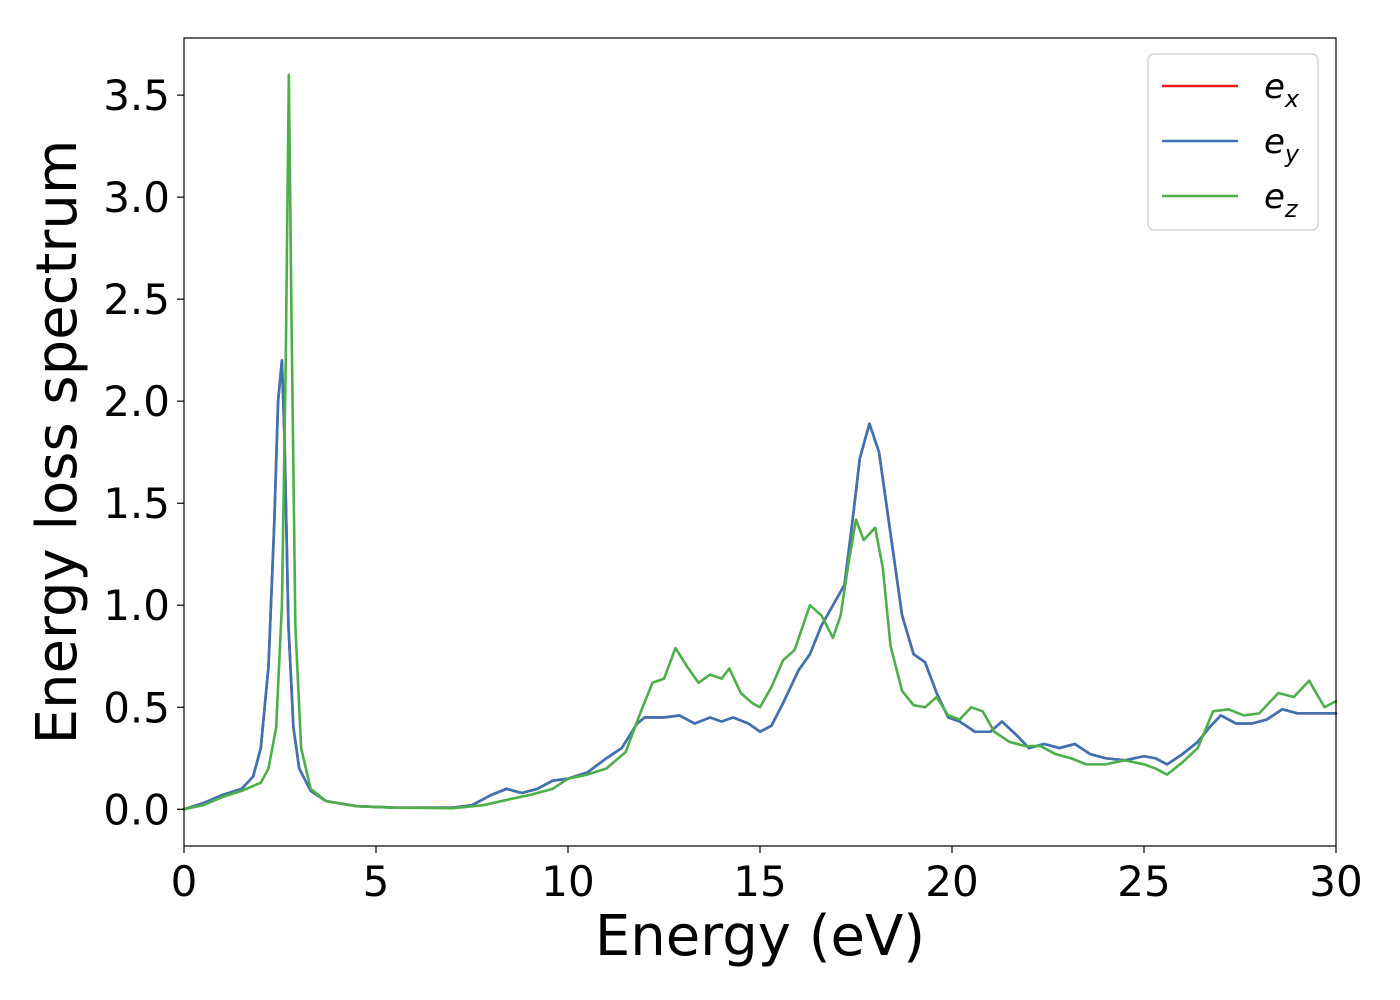 The height and width of the screenshot is (1000, 1400). Describe the element at coordinates (136, 707) in the screenshot. I see `y-tick-label: 0.5` at that location.